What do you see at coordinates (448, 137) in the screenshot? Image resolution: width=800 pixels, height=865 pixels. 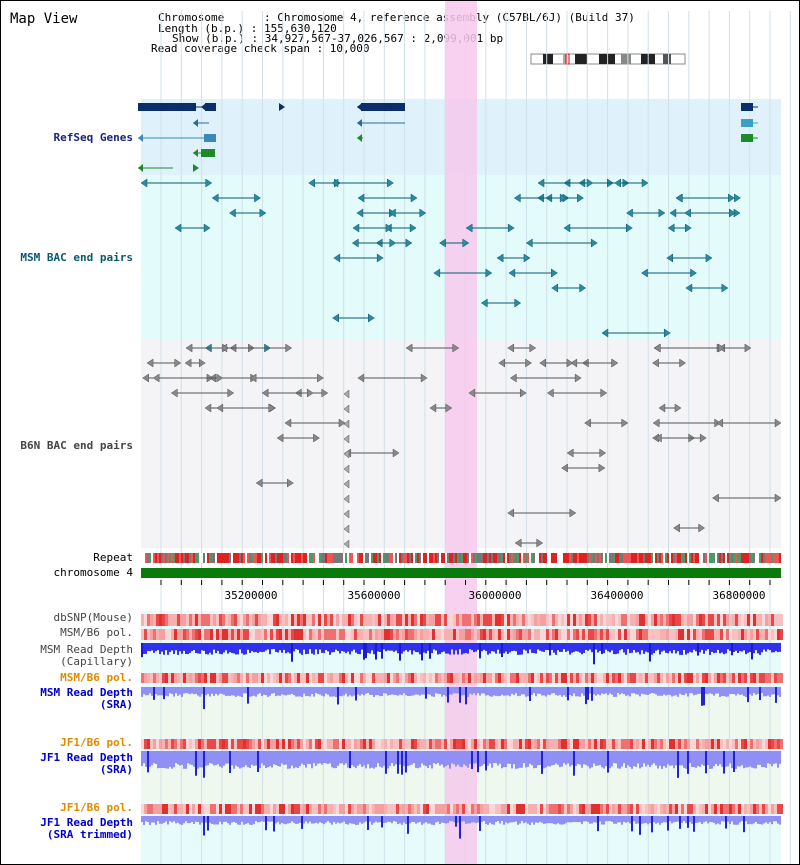 I see `refseq-genes-track` at bounding box center [448, 137].